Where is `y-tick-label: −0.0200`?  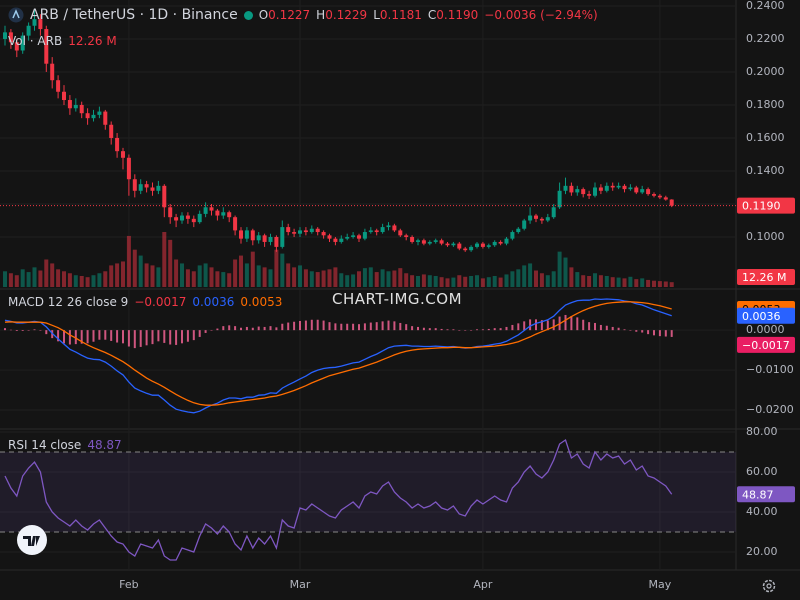
y-tick-label: −0.0200 is located at coordinates (770, 409).